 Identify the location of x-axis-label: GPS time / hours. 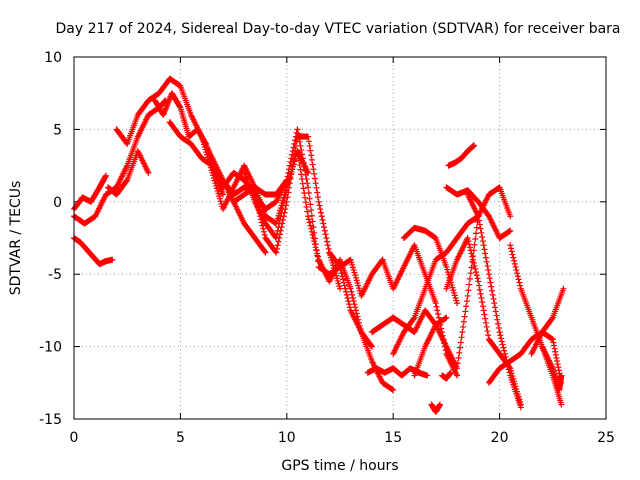
(339, 466).